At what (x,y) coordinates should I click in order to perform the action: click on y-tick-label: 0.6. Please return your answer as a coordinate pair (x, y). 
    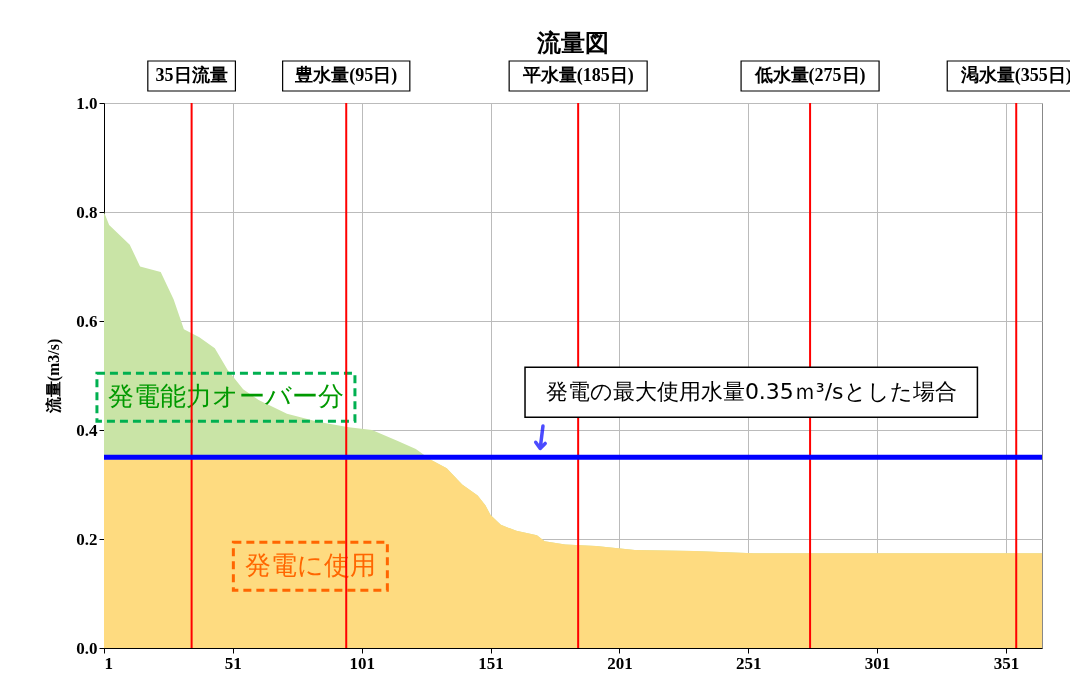
    Looking at the image, I should click on (87, 321).